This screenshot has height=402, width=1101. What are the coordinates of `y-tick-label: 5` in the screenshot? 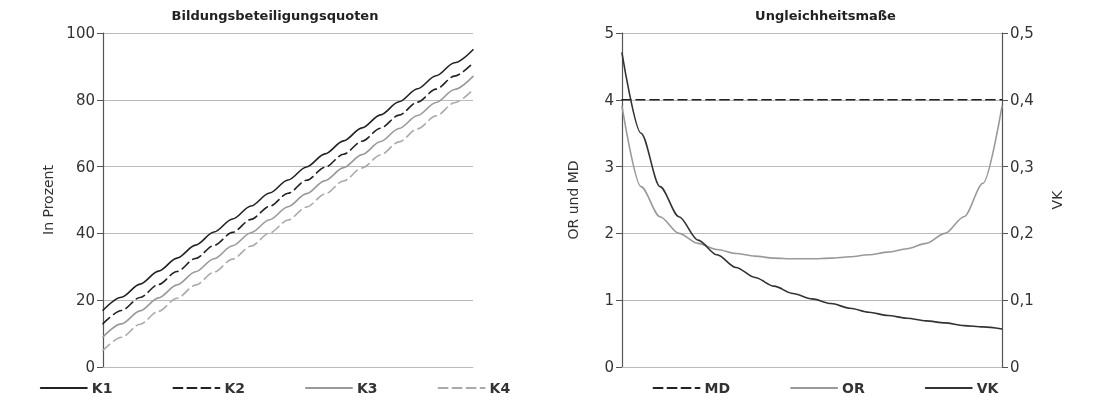 It's located at (609, 33).